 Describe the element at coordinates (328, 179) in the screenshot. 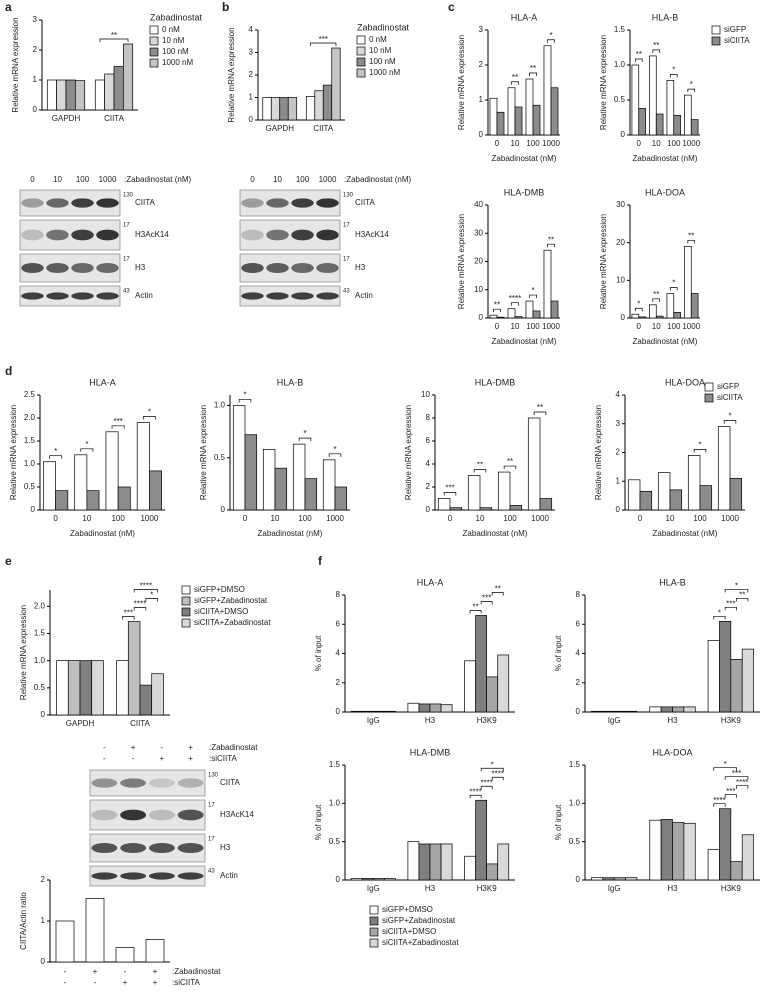

I see `lane-label: 1000` at that location.